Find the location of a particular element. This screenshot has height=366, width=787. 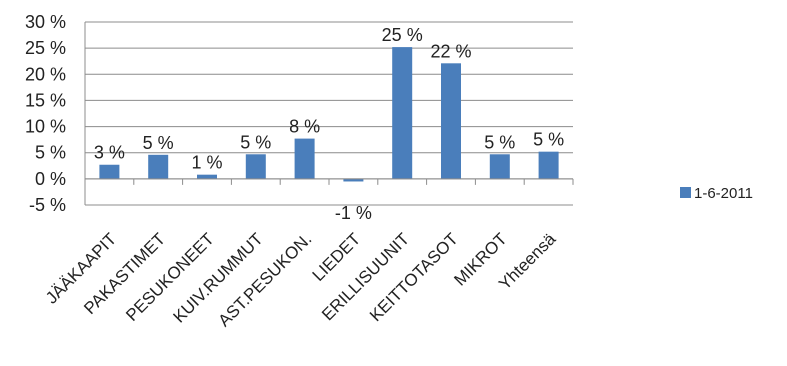

data-label: 22 % is located at coordinates (450, 51).